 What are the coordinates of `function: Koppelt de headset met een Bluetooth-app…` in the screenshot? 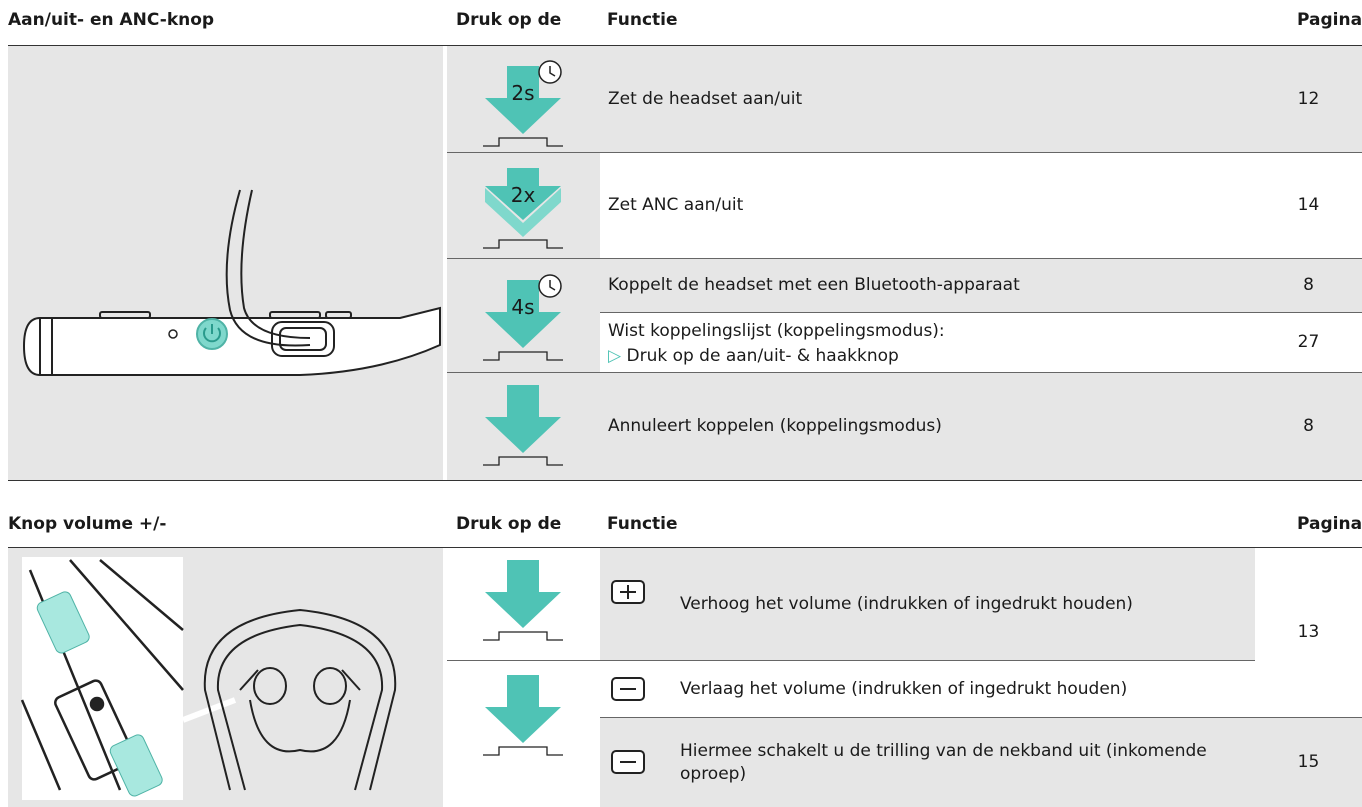 It's located at (927, 285).